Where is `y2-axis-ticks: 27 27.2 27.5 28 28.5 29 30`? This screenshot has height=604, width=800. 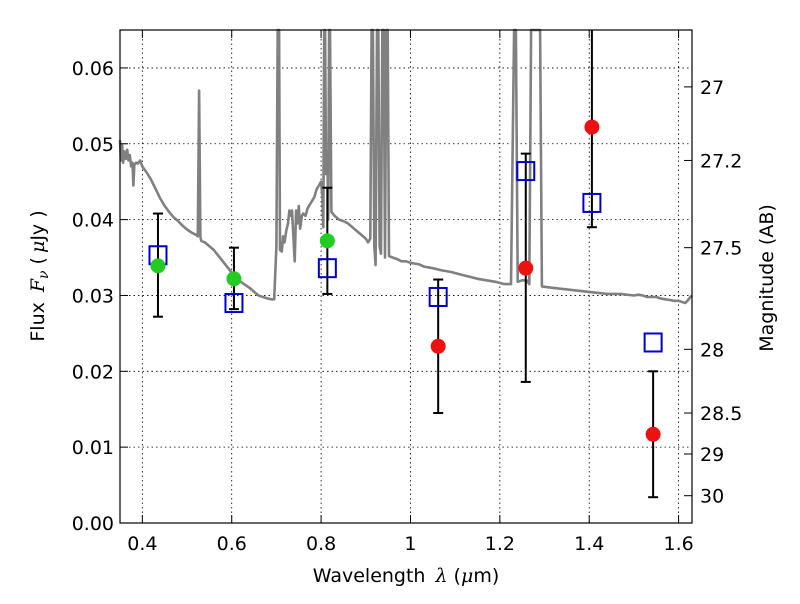 y2-axis-ticks: 27 27.2 27.5 28 28.5 29 30 is located at coordinates (713, 292).